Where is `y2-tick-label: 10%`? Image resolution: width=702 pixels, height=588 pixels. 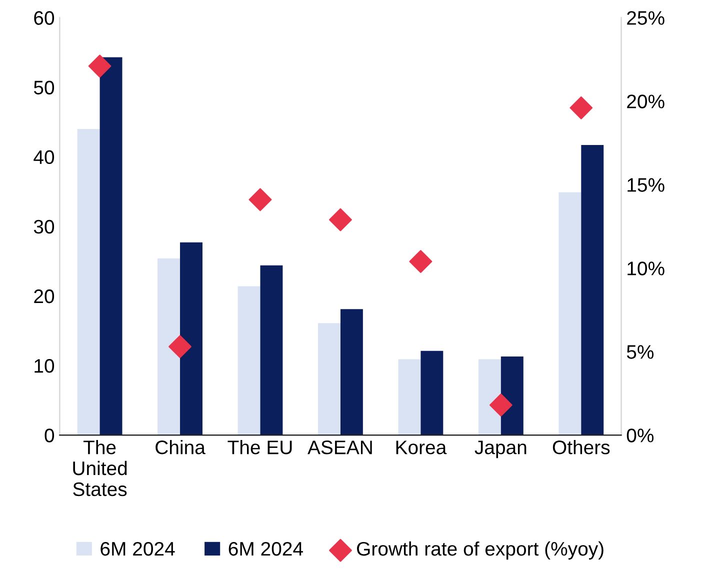 y2-tick-label: 10% is located at coordinates (646, 269).